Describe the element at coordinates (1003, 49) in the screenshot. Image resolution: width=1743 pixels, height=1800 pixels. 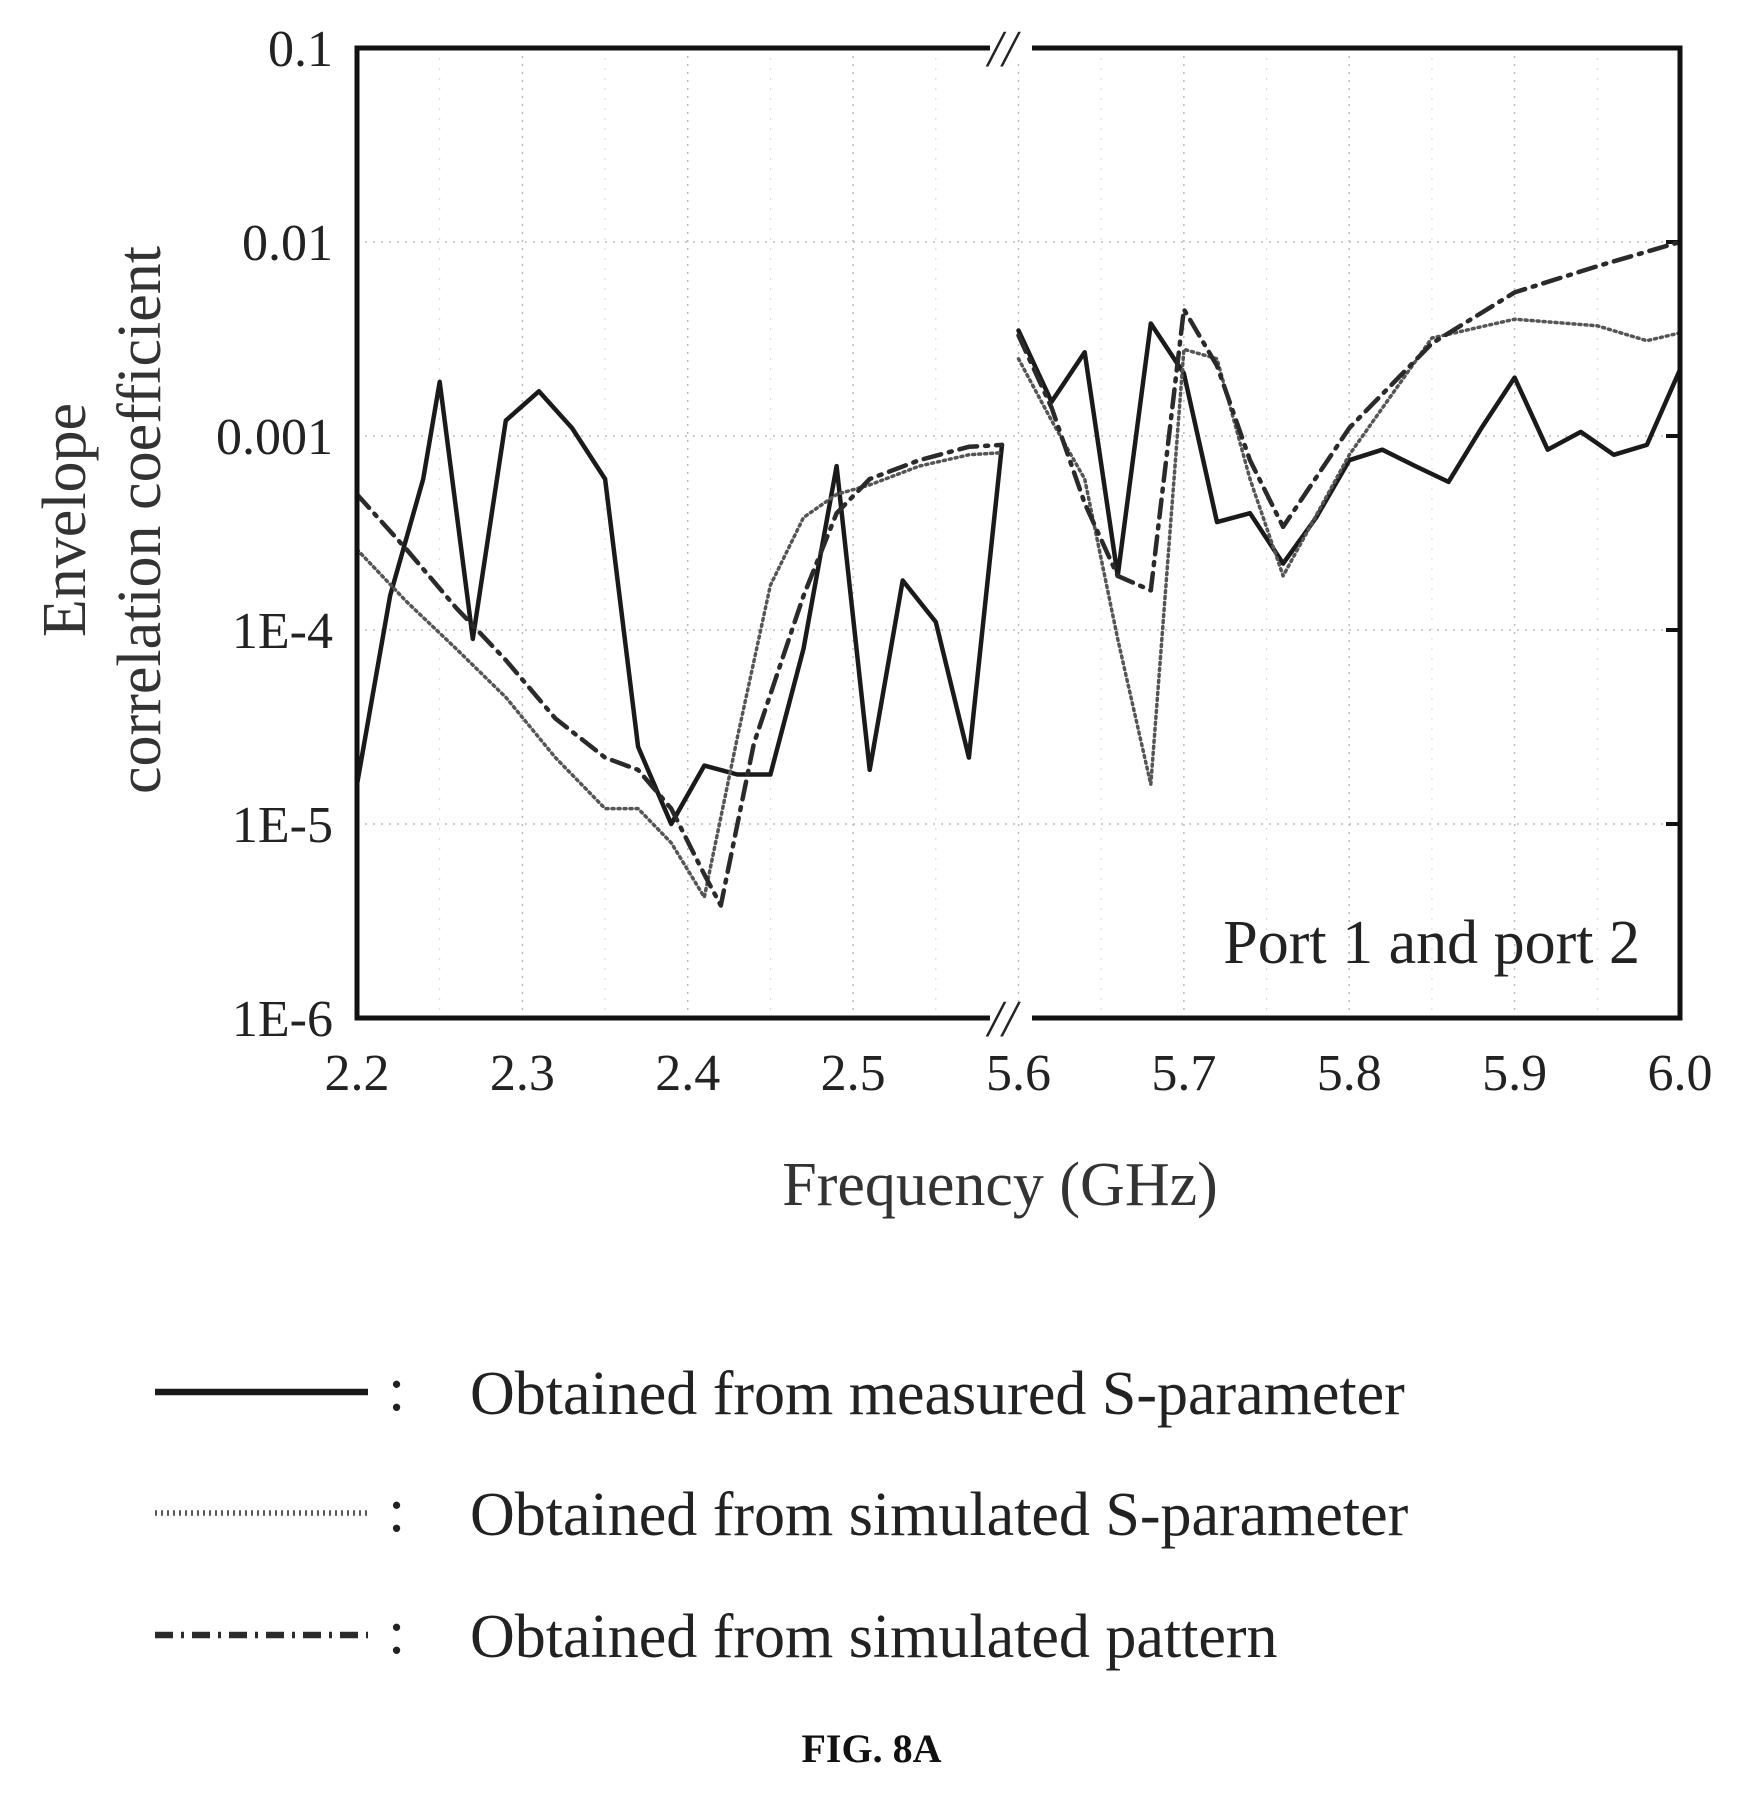
I see `axis-break-top-mark: //` at that location.